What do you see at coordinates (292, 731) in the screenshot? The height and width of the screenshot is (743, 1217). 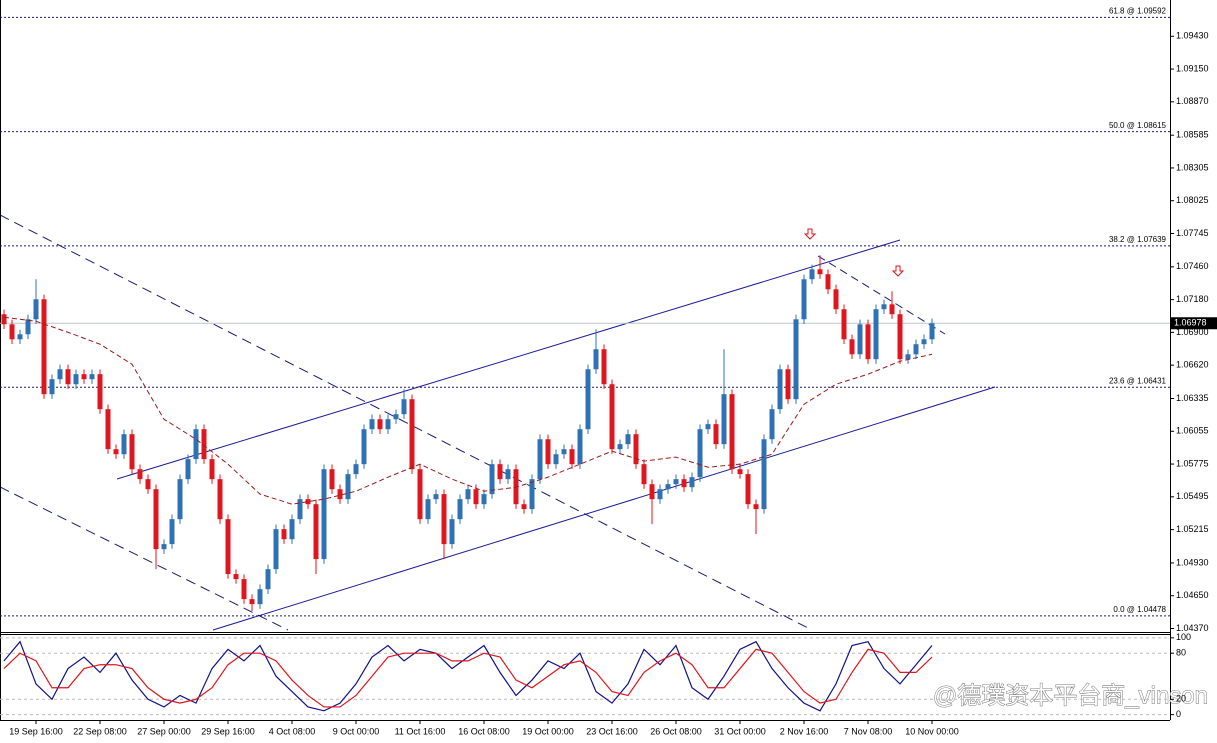 I see `x-tick-label: 4 Oct 08:00` at bounding box center [292, 731].